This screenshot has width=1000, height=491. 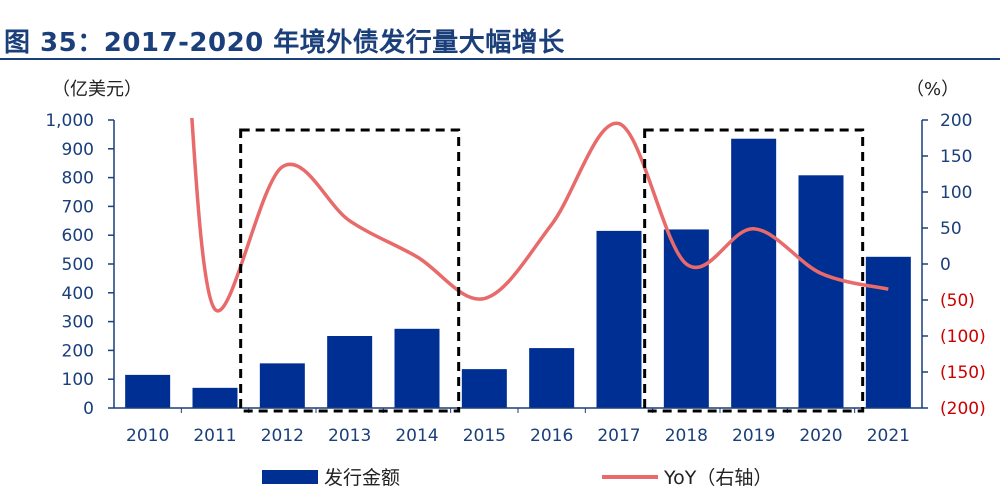 I want to click on bar-2010, so click(x=148, y=391).